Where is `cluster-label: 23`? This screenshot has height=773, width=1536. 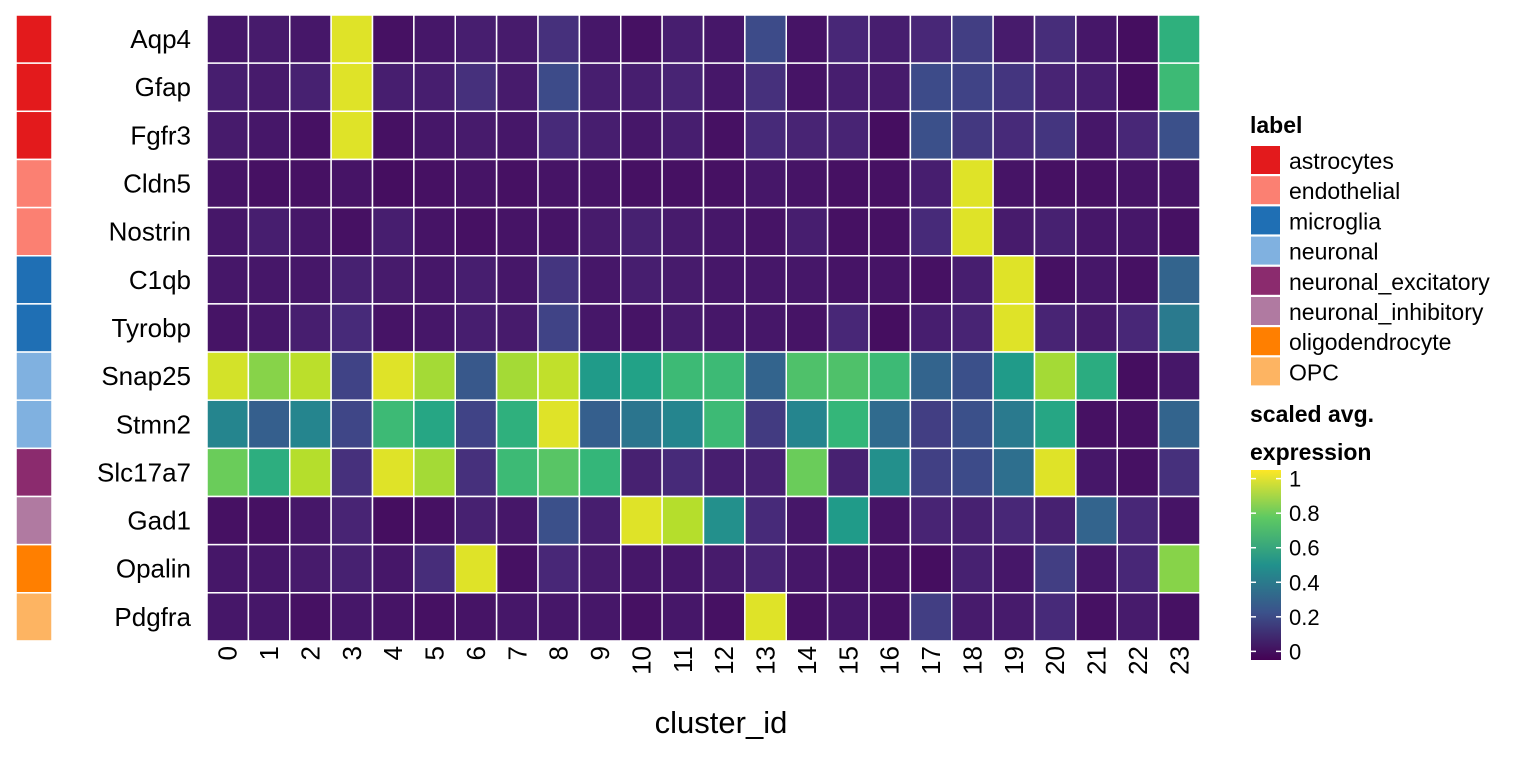
cluster-label: 23 is located at coordinates (1179, 660).